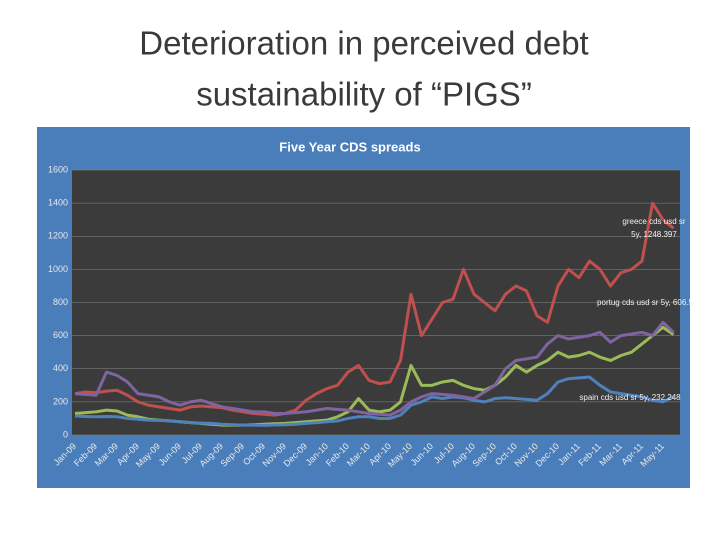 The height and width of the screenshot is (551, 728). I want to click on annotation: spain cds usd sr 5y, 232.248, so click(630, 397).